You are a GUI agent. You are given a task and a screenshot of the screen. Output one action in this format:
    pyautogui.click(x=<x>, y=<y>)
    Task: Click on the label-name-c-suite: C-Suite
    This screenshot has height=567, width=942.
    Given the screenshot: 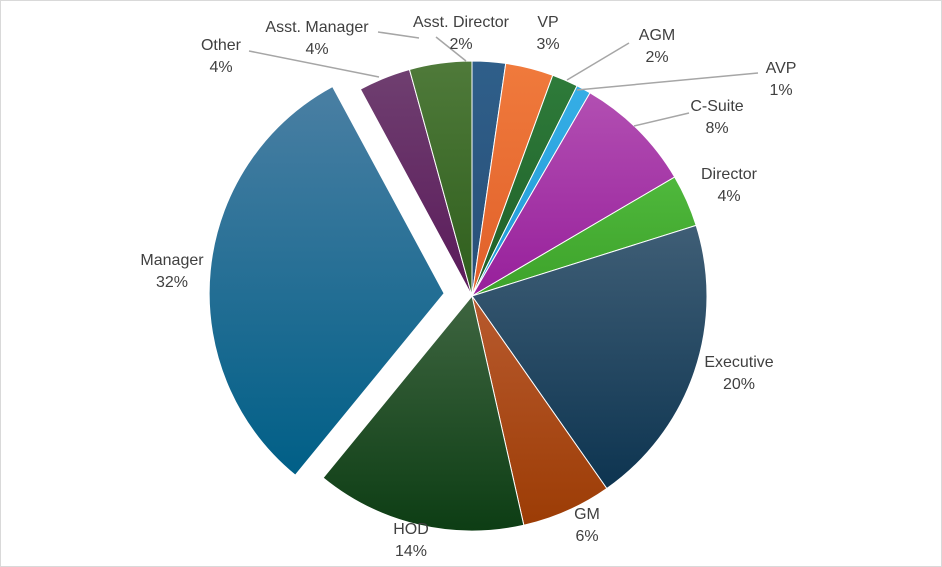 What is the action you would take?
    pyautogui.click(x=716, y=106)
    